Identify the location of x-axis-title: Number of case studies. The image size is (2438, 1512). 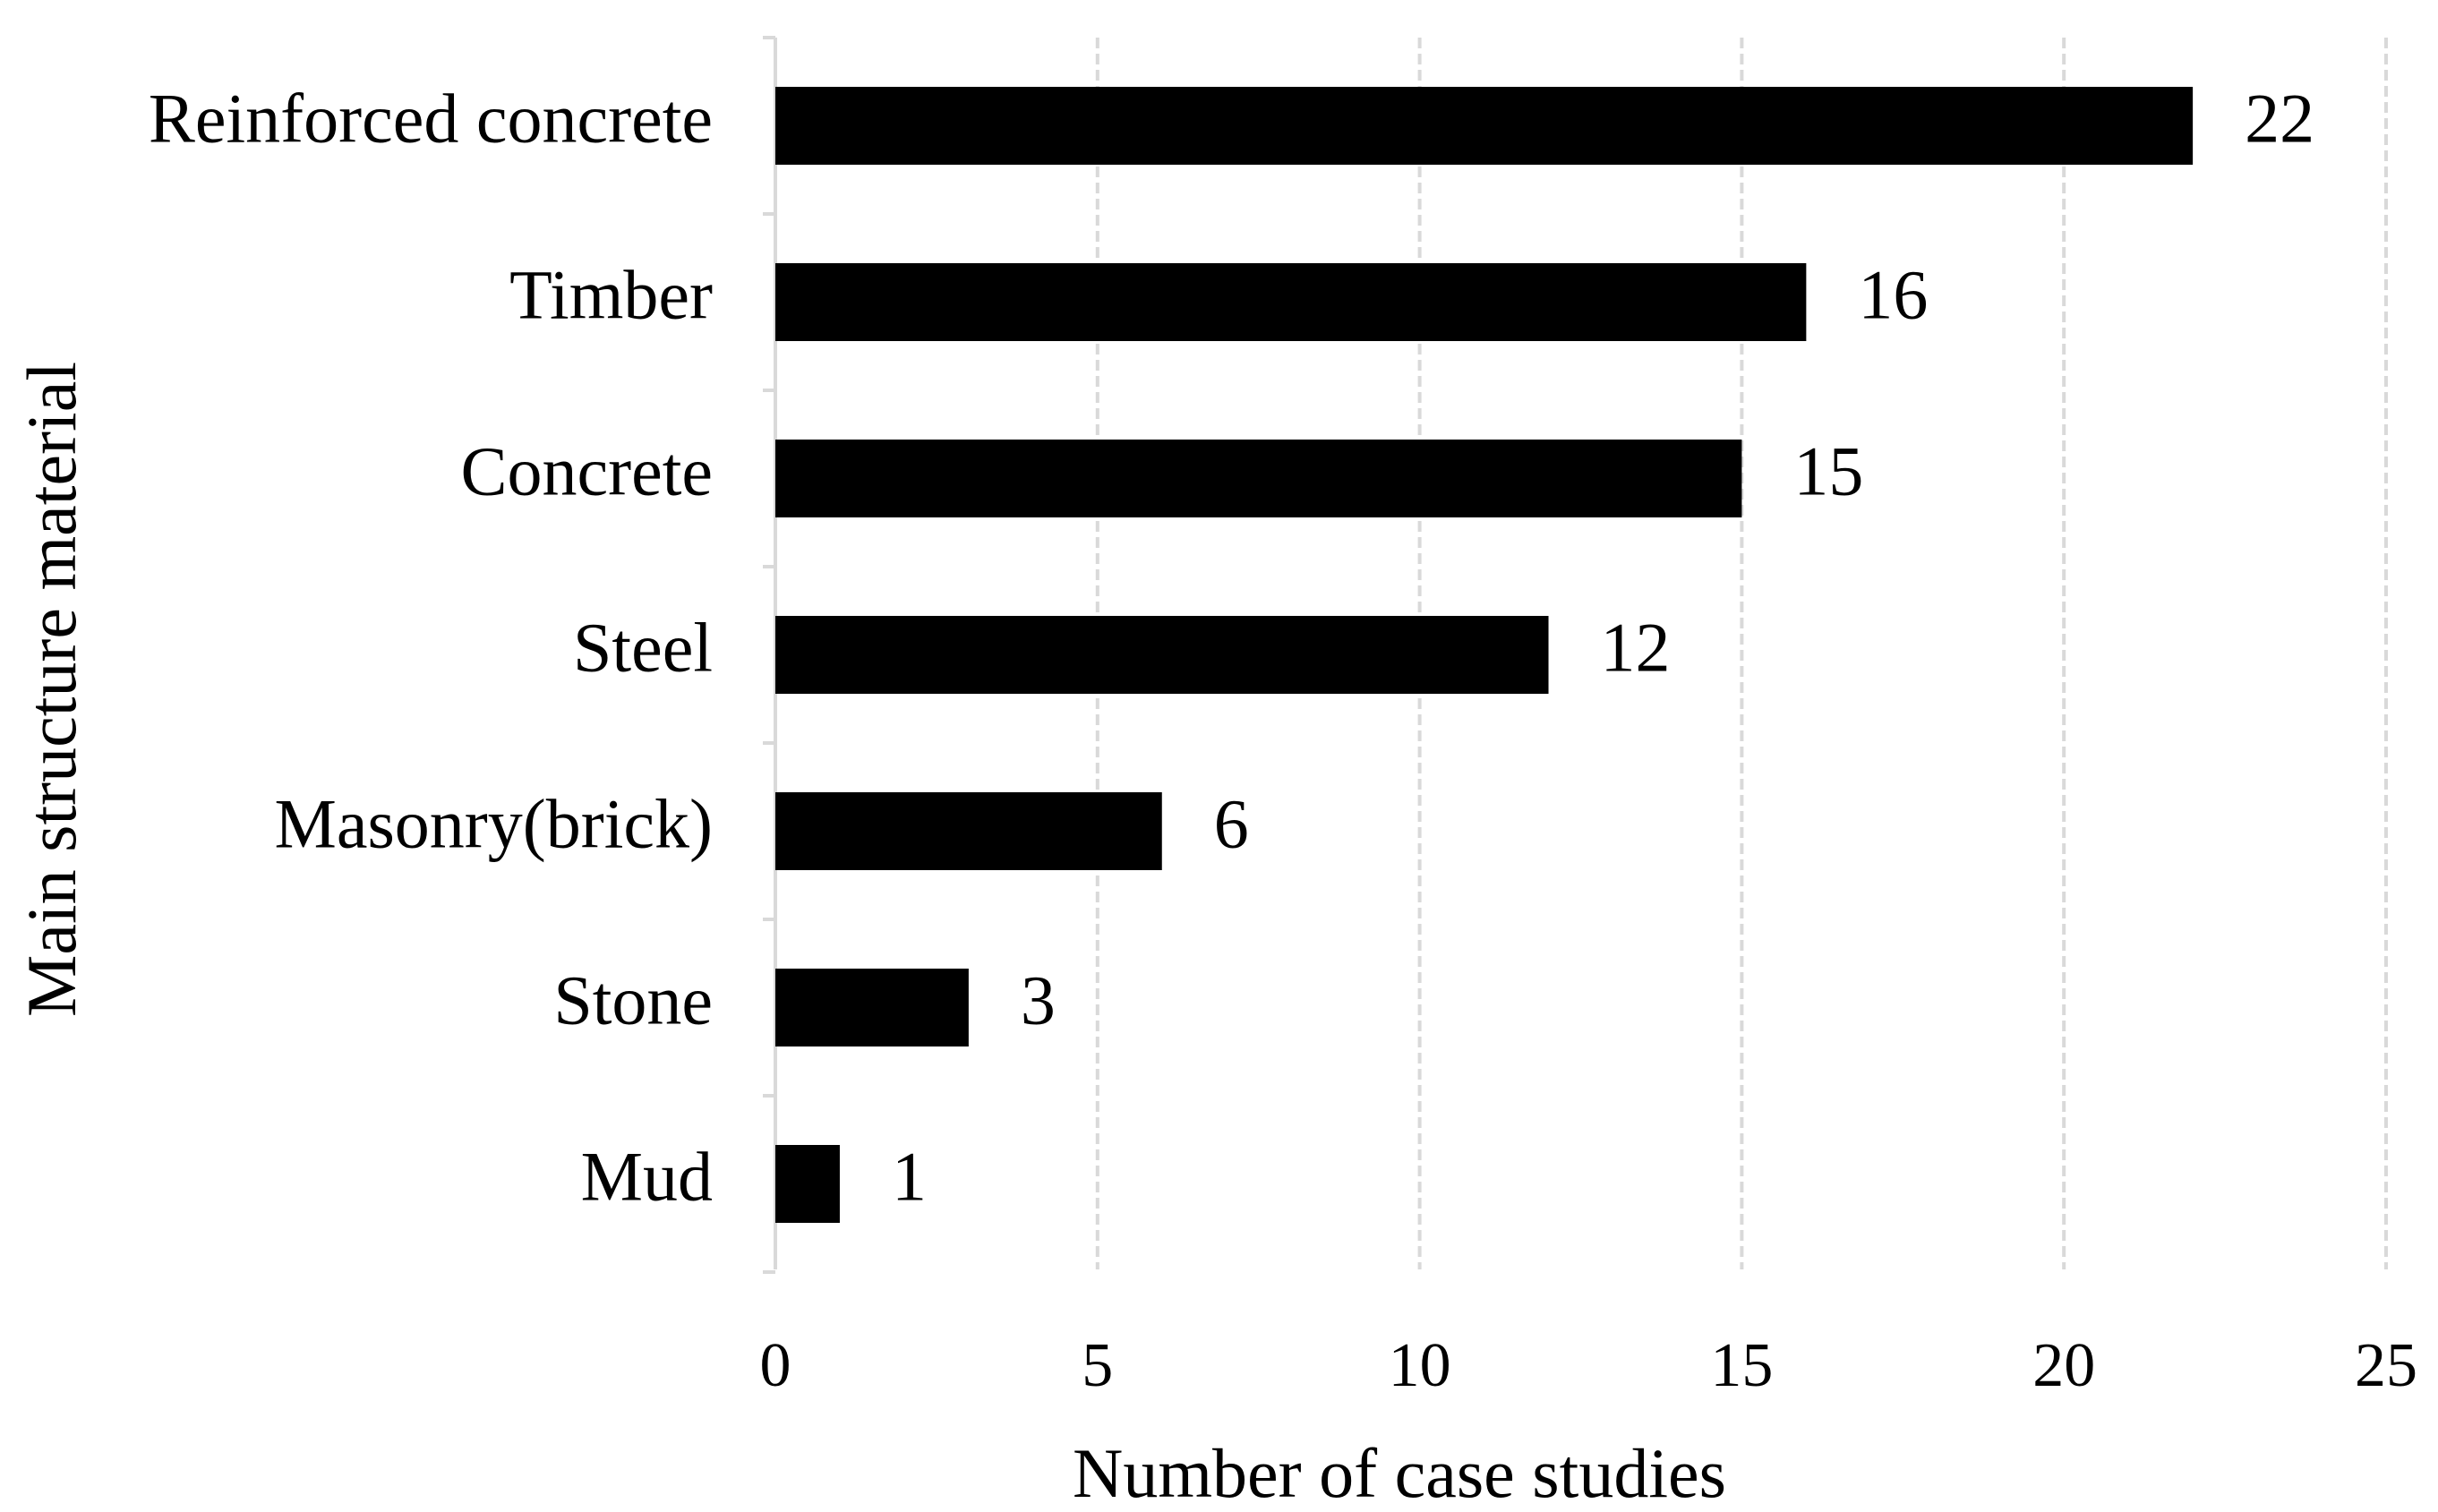
(1399, 1473).